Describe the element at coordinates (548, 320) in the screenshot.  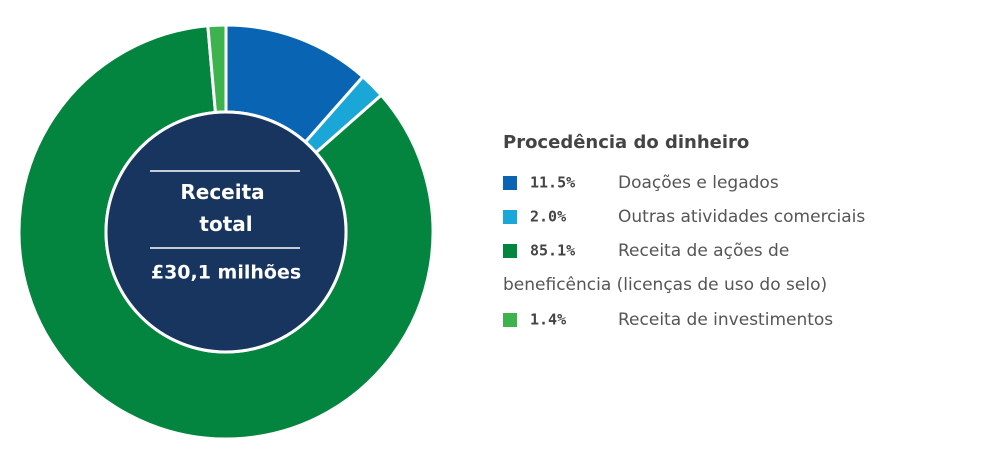
I see `legend-value: 1.4%` at that location.